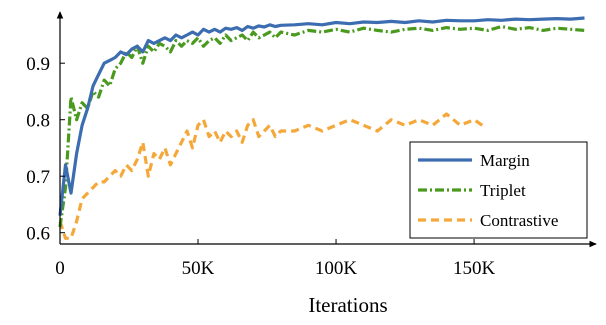  Describe the element at coordinates (60, 268) in the screenshot. I see `x-tick-label: 0` at that location.